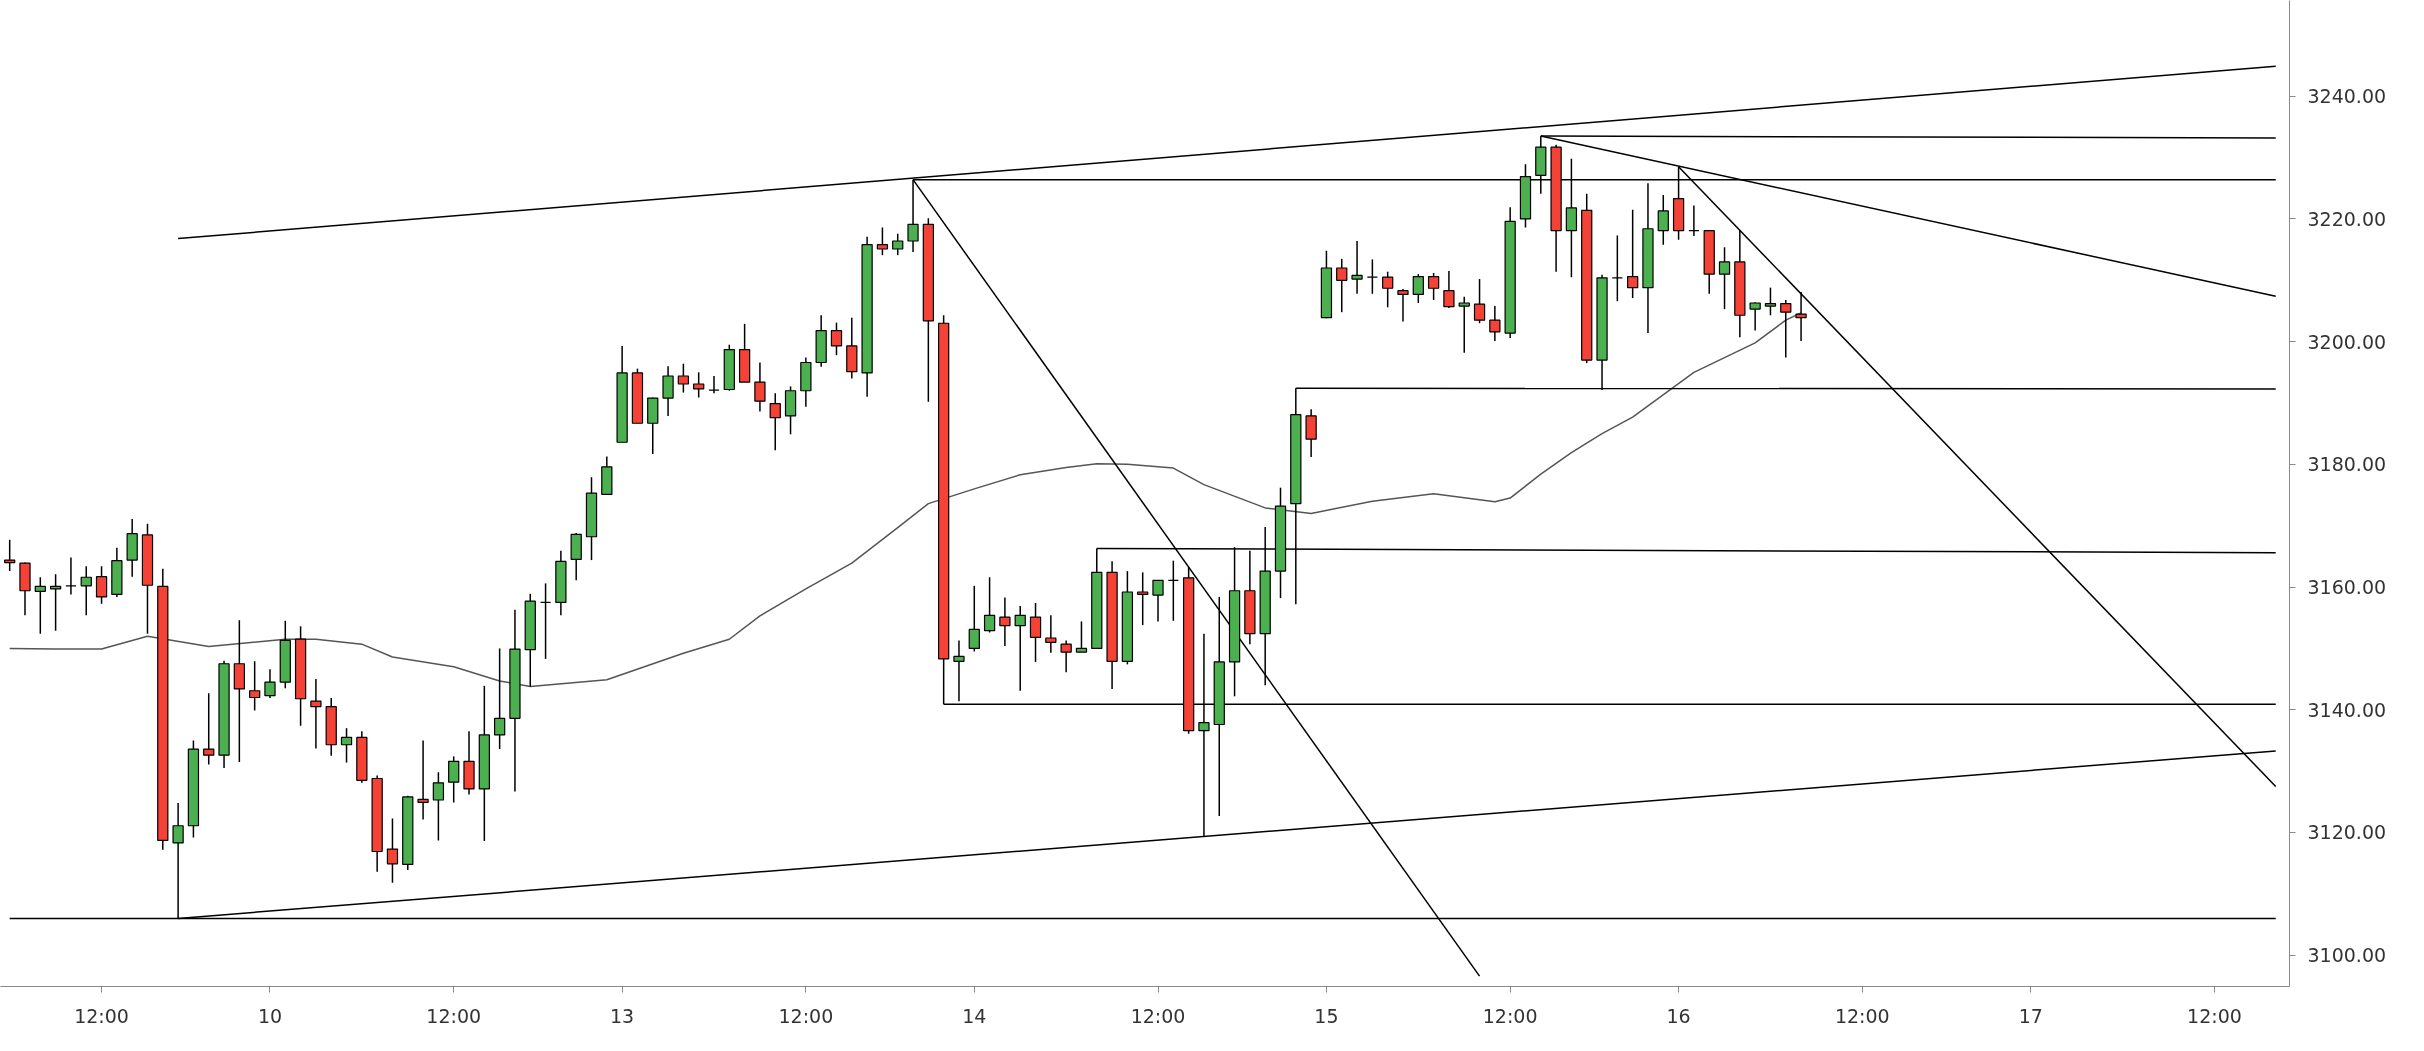 This screenshot has height=1051, width=2424. What do you see at coordinates (2347, 587) in the screenshot?
I see `y-tick-label: 3160.00` at bounding box center [2347, 587].